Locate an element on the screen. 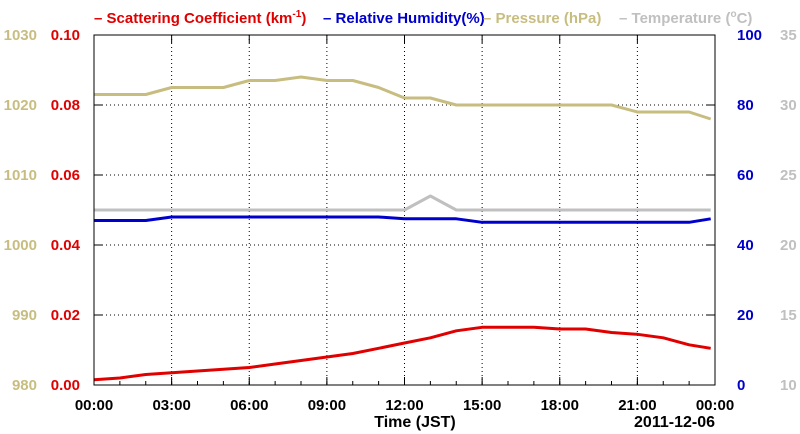 This screenshot has width=800, height=434. x-tick-label: 03:00 is located at coordinates (171, 405).